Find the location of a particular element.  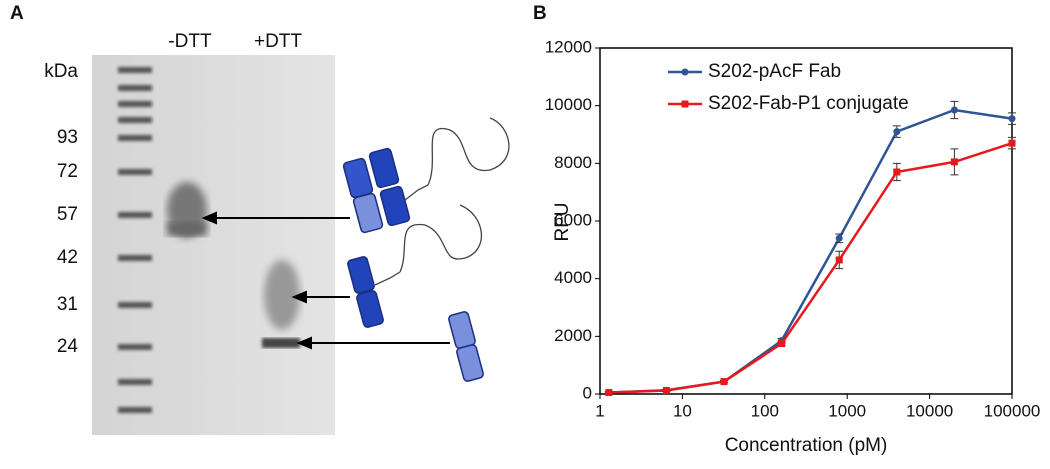

unit-label: kDa is located at coordinates (61, 71).